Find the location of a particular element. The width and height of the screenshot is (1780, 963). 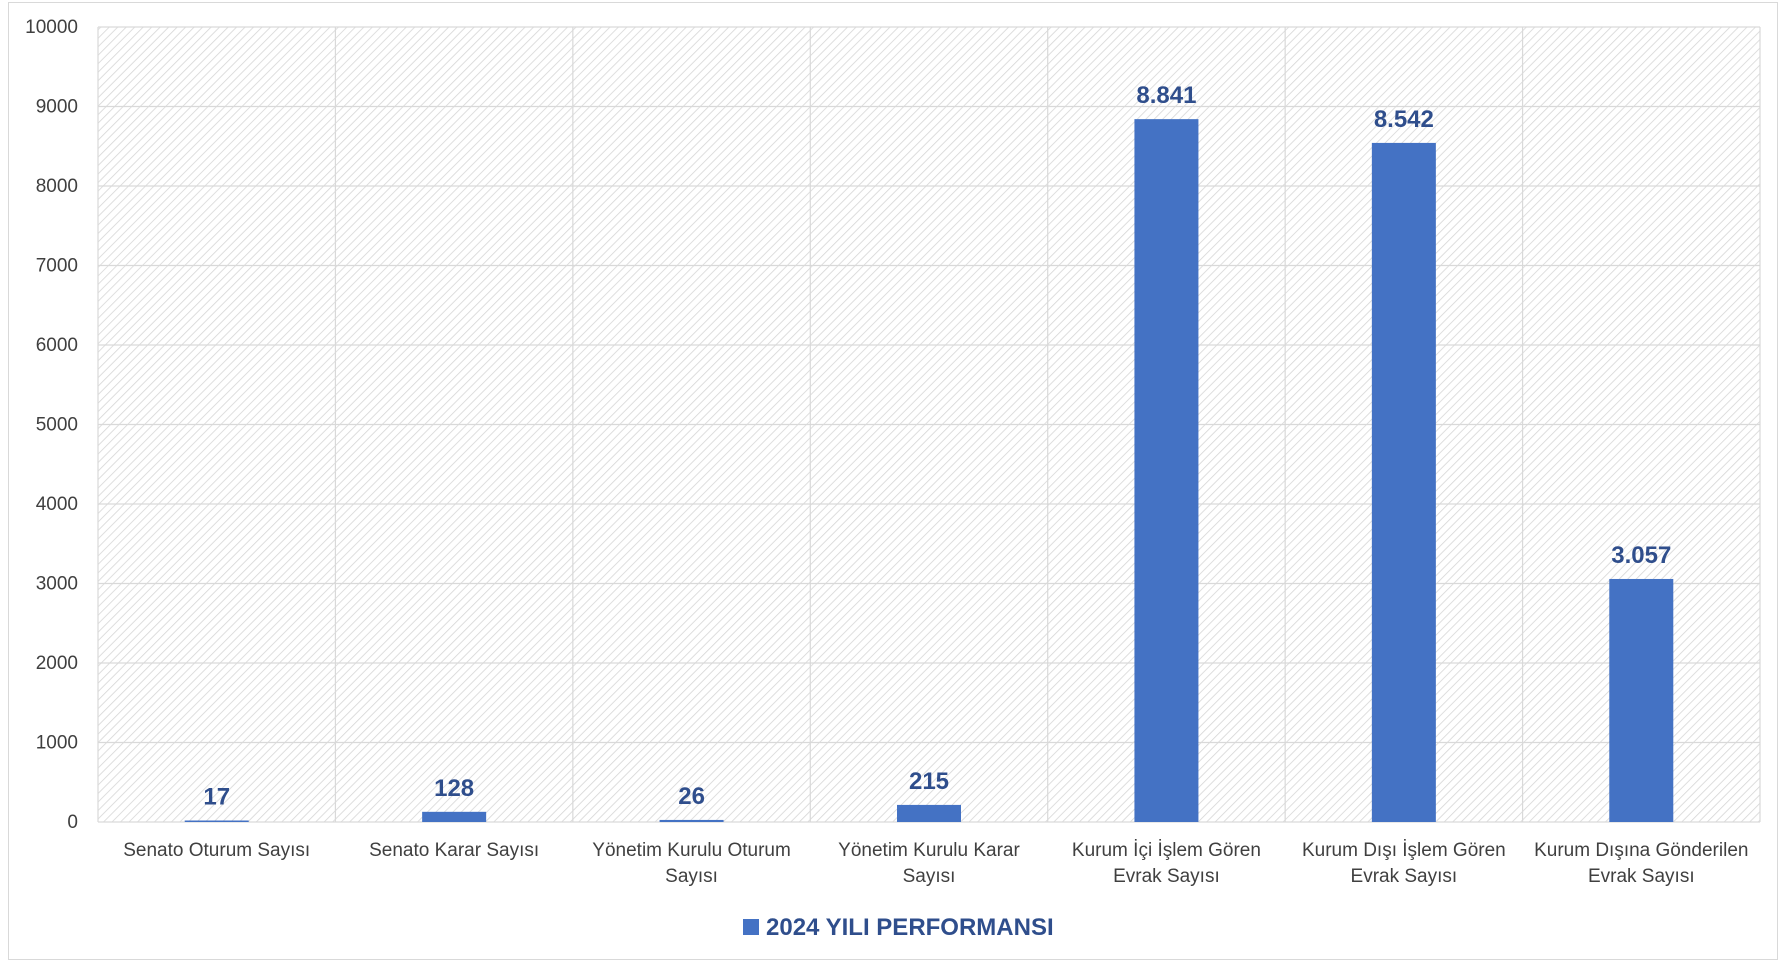

data-label: 128 is located at coordinates (454, 788).